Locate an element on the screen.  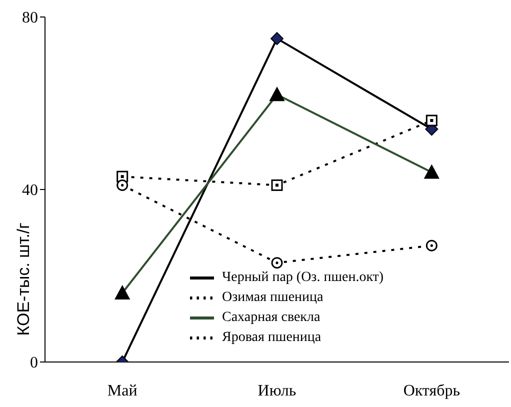
legend-label: Озимая пшеница is located at coordinates (273, 297).